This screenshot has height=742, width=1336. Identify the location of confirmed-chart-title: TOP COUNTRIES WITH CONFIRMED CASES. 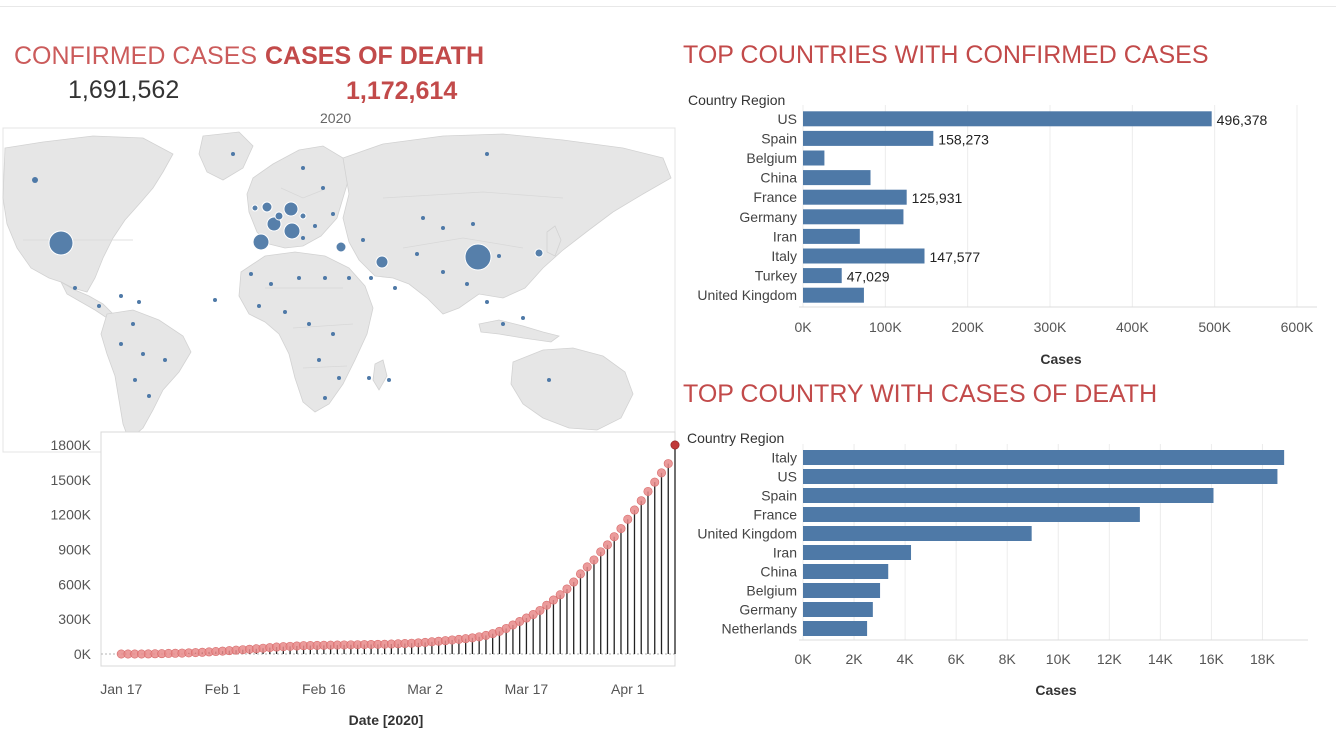
(946, 55).